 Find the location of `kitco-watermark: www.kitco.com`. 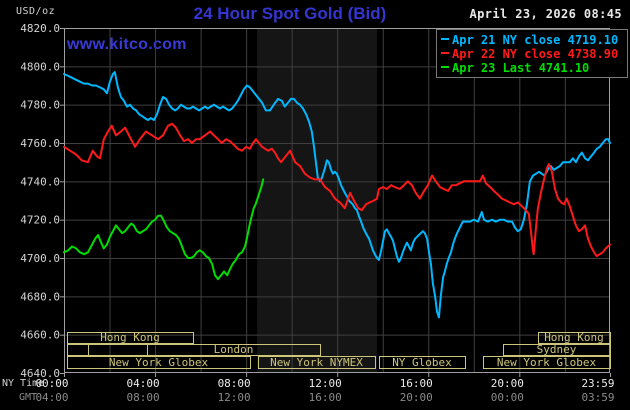

kitco-watermark: www.kitco.com is located at coordinates (127, 44).